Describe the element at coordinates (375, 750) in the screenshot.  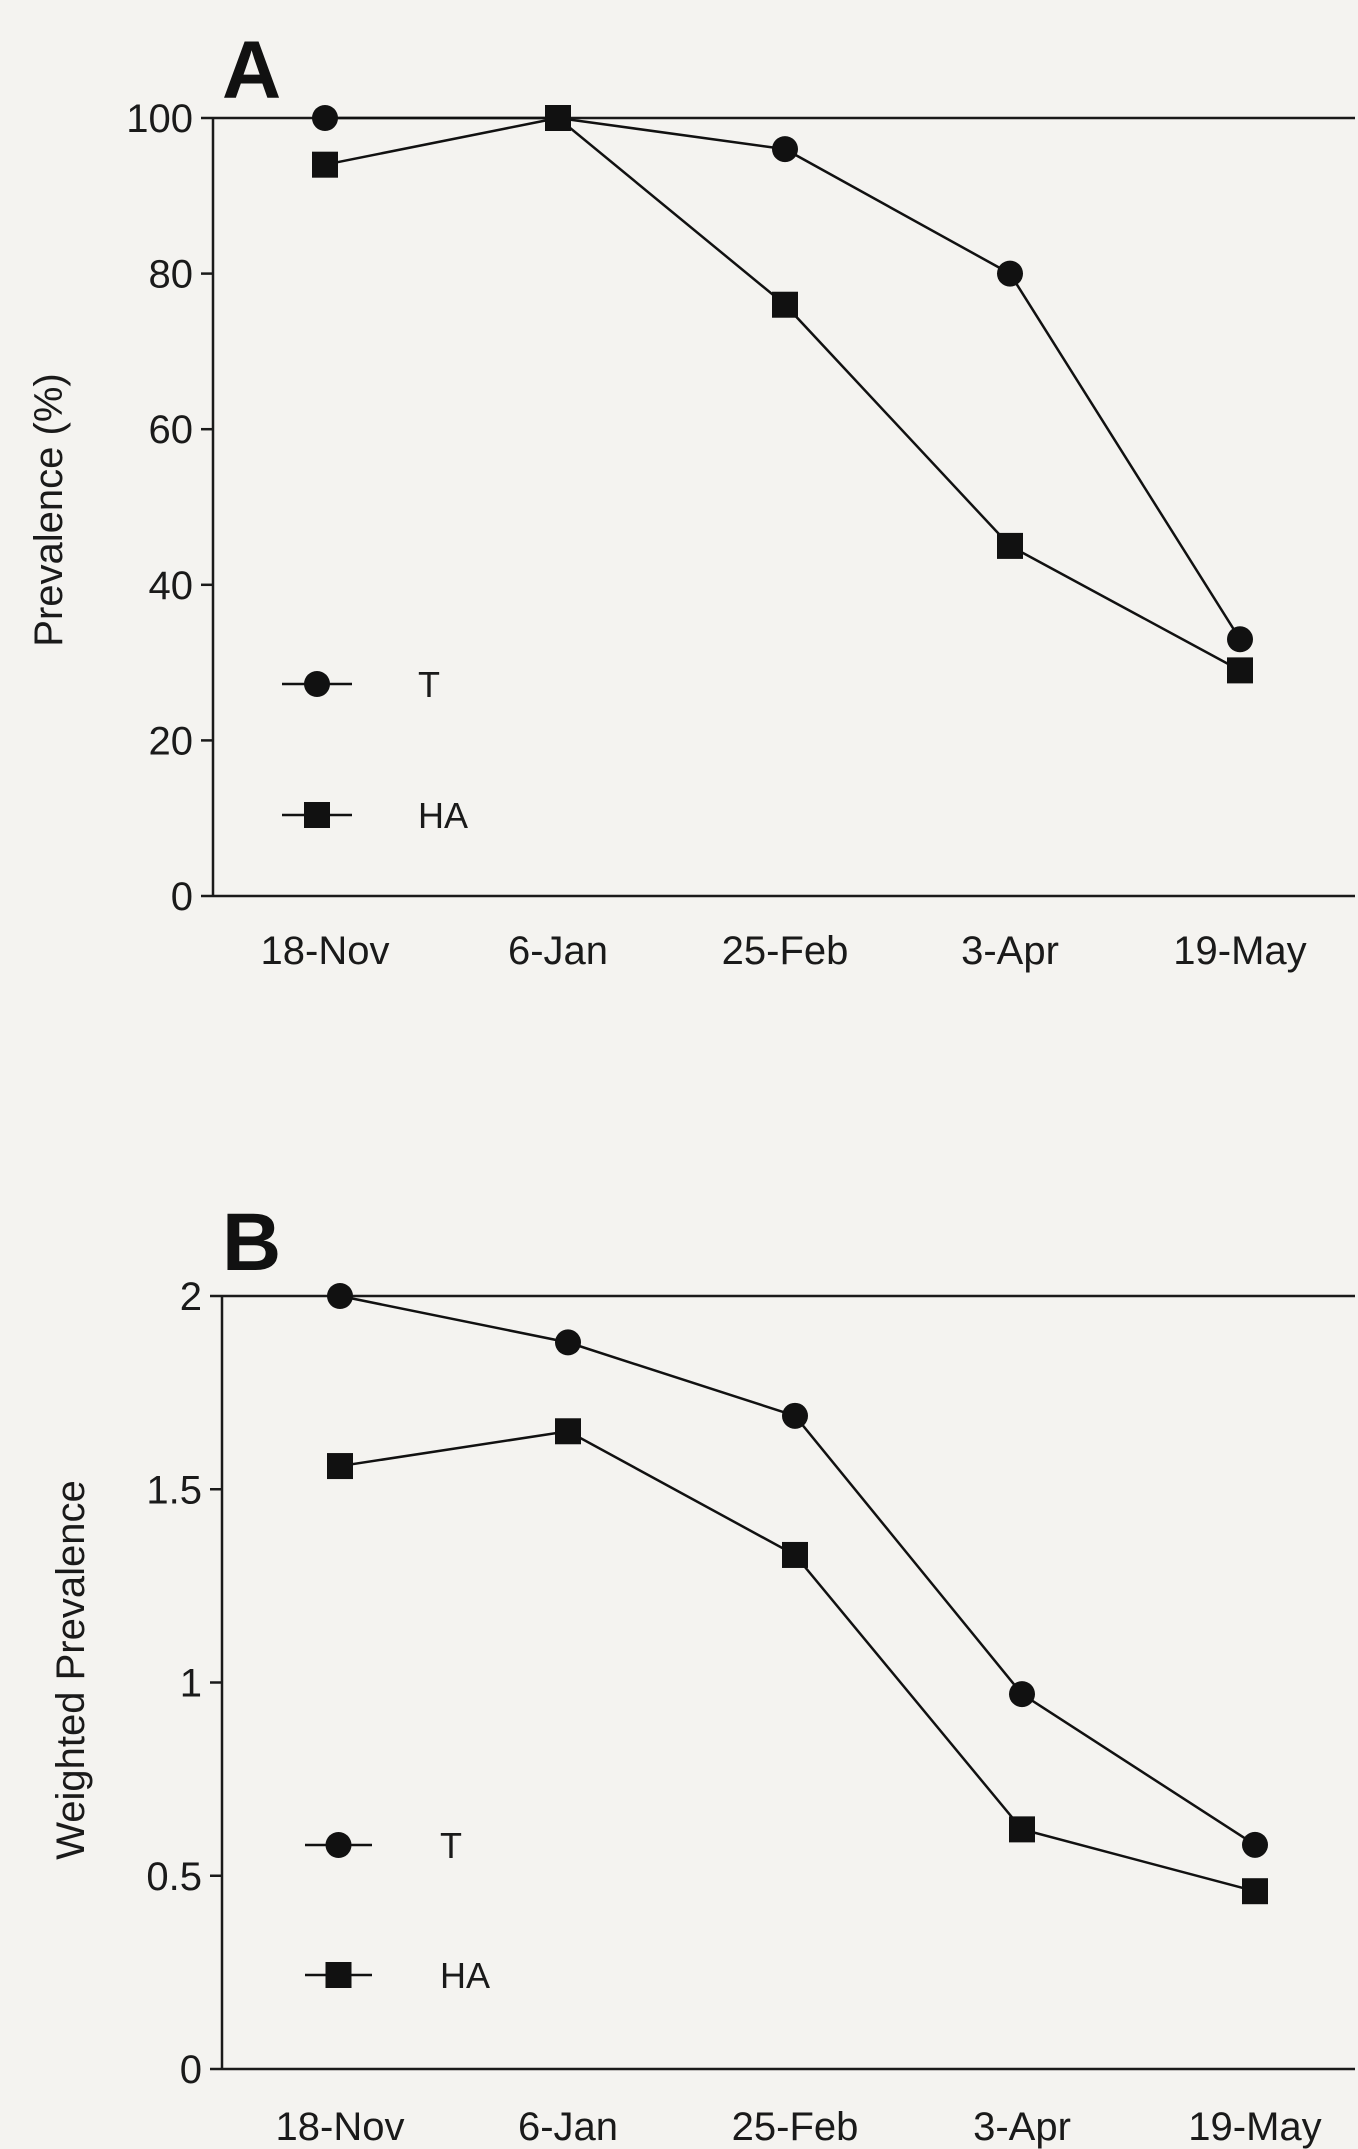
I see `panel-a-legend: T HA` at that location.